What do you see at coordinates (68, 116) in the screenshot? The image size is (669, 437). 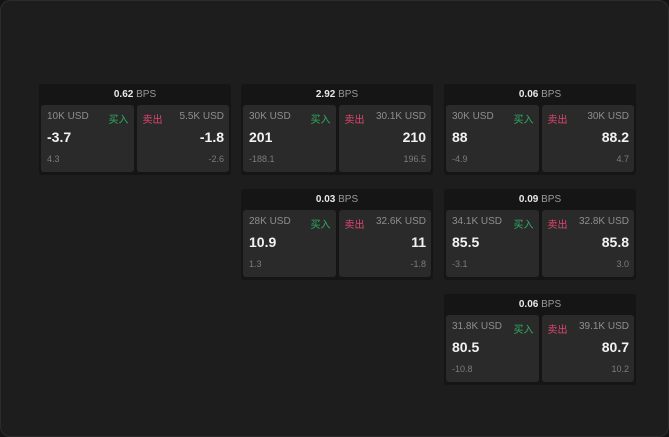 I see `buy-size: 10K USD` at bounding box center [68, 116].